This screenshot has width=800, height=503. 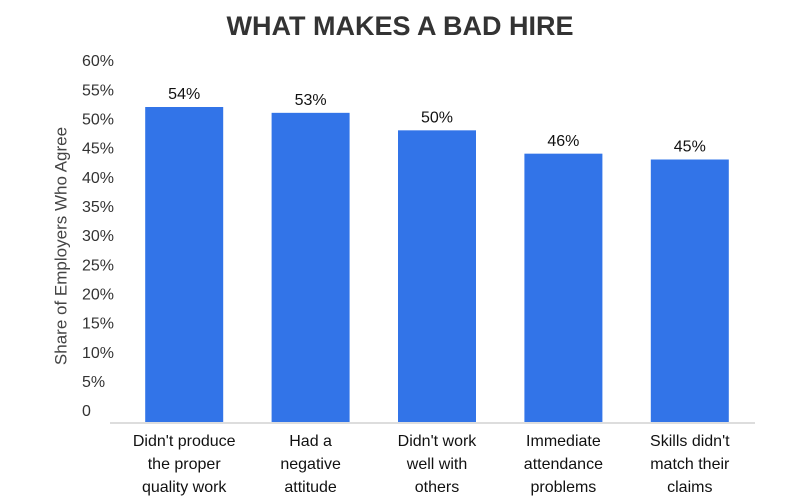 I want to click on value-label: 45%, so click(x=690, y=147).